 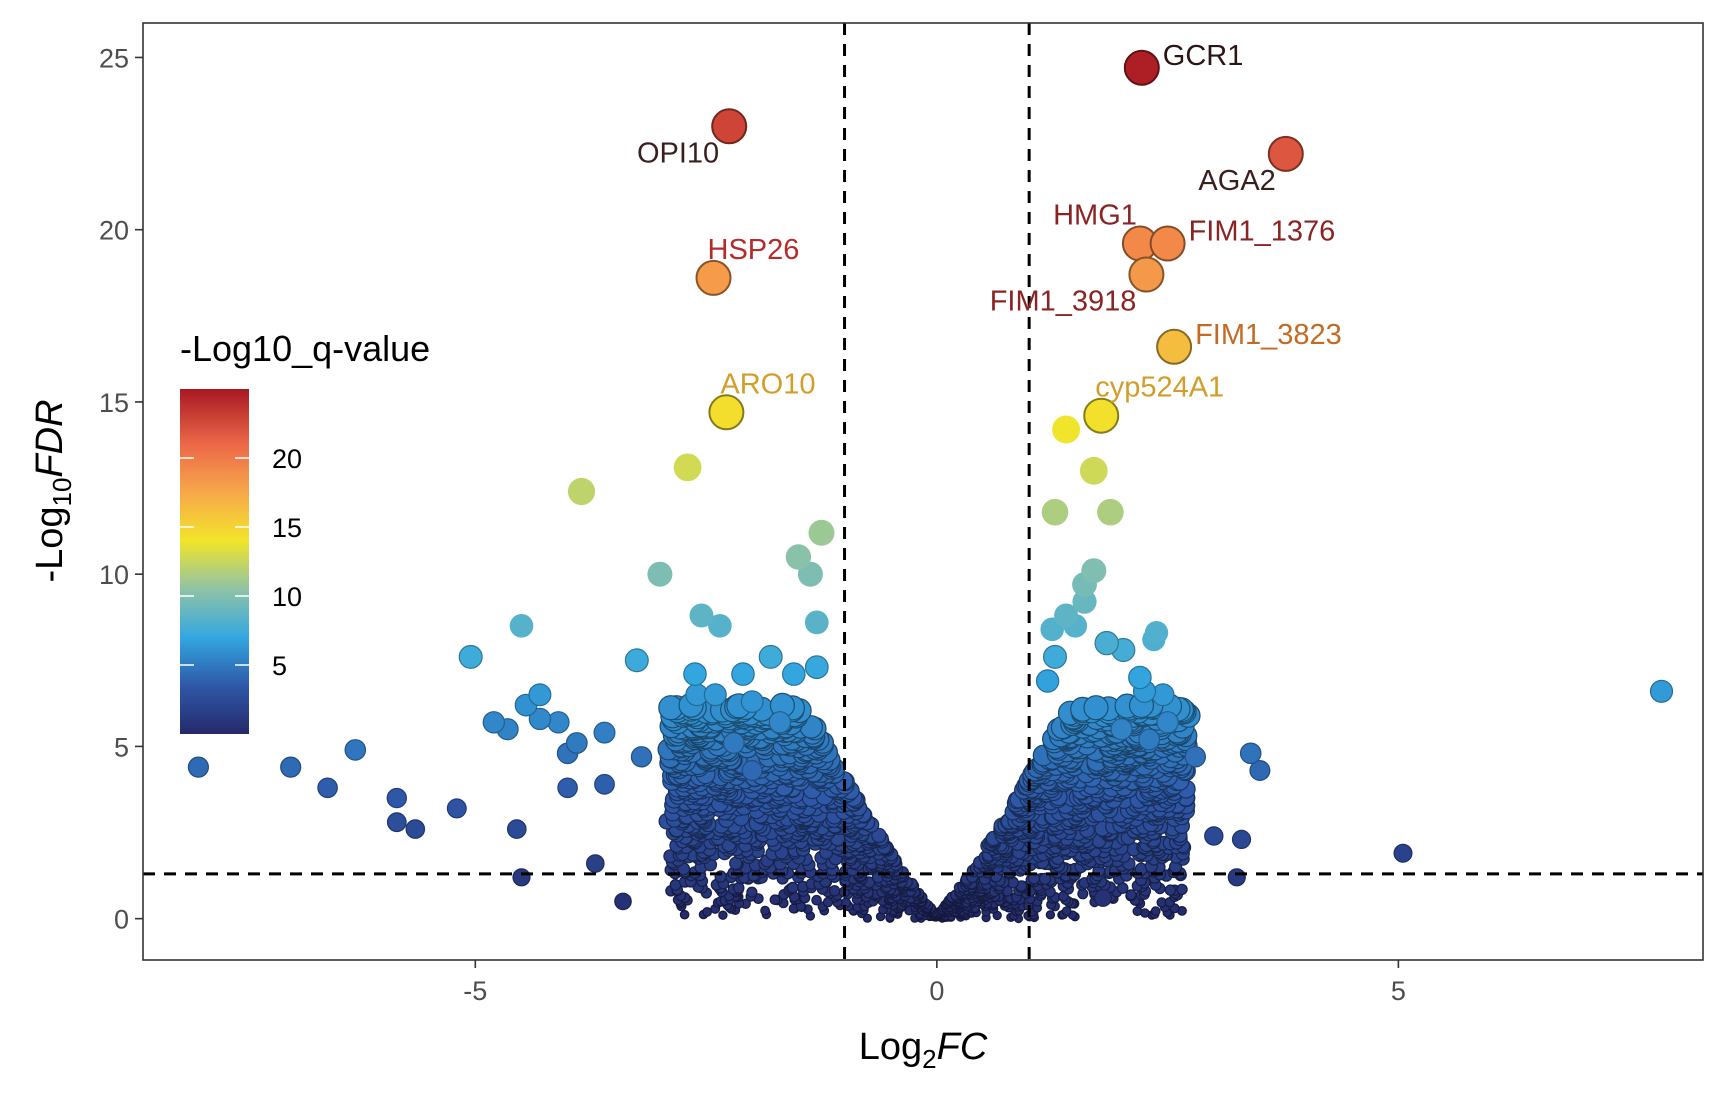 What do you see at coordinates (1262, 232) in the screenshot?
I see `gene-label: FIM1_1376` at bounding box center [1262, 232].